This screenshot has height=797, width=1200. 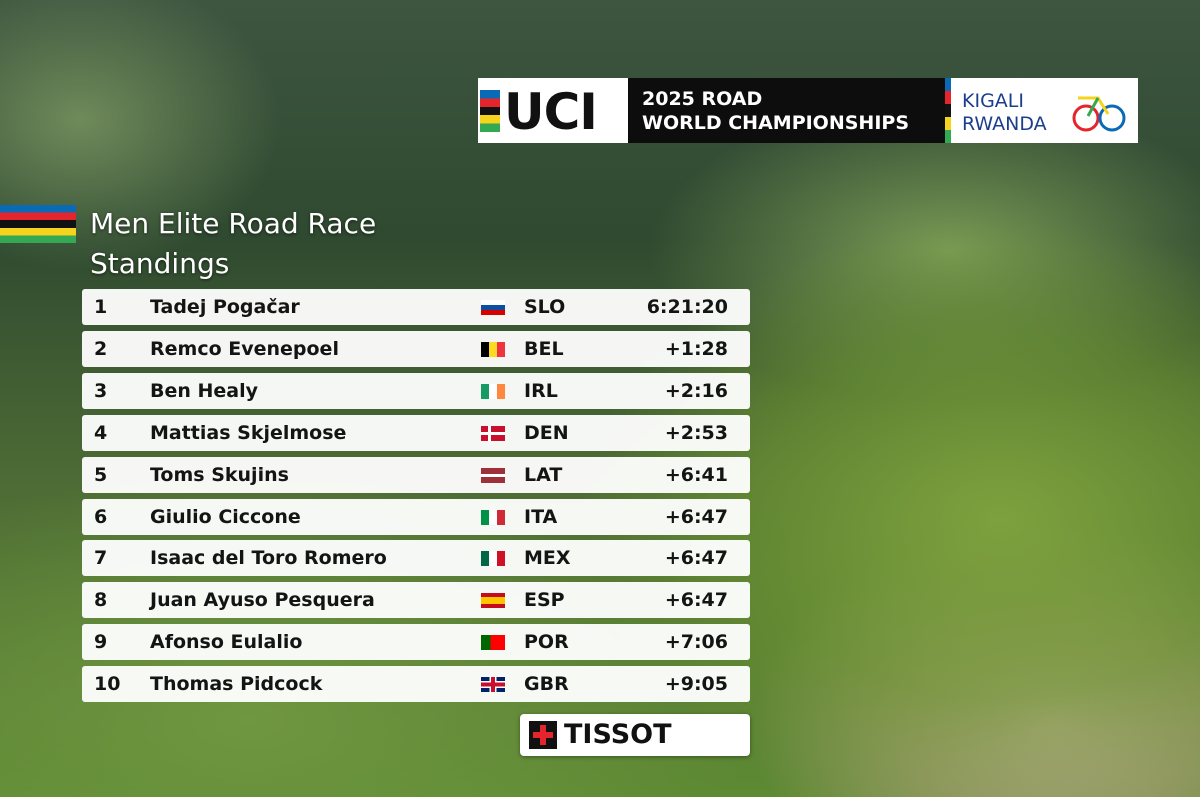 What do you see at coordinates (204, 390) in the screenshot?
I see `rider-name: Ben Healy` at bounding box center [204, 390].